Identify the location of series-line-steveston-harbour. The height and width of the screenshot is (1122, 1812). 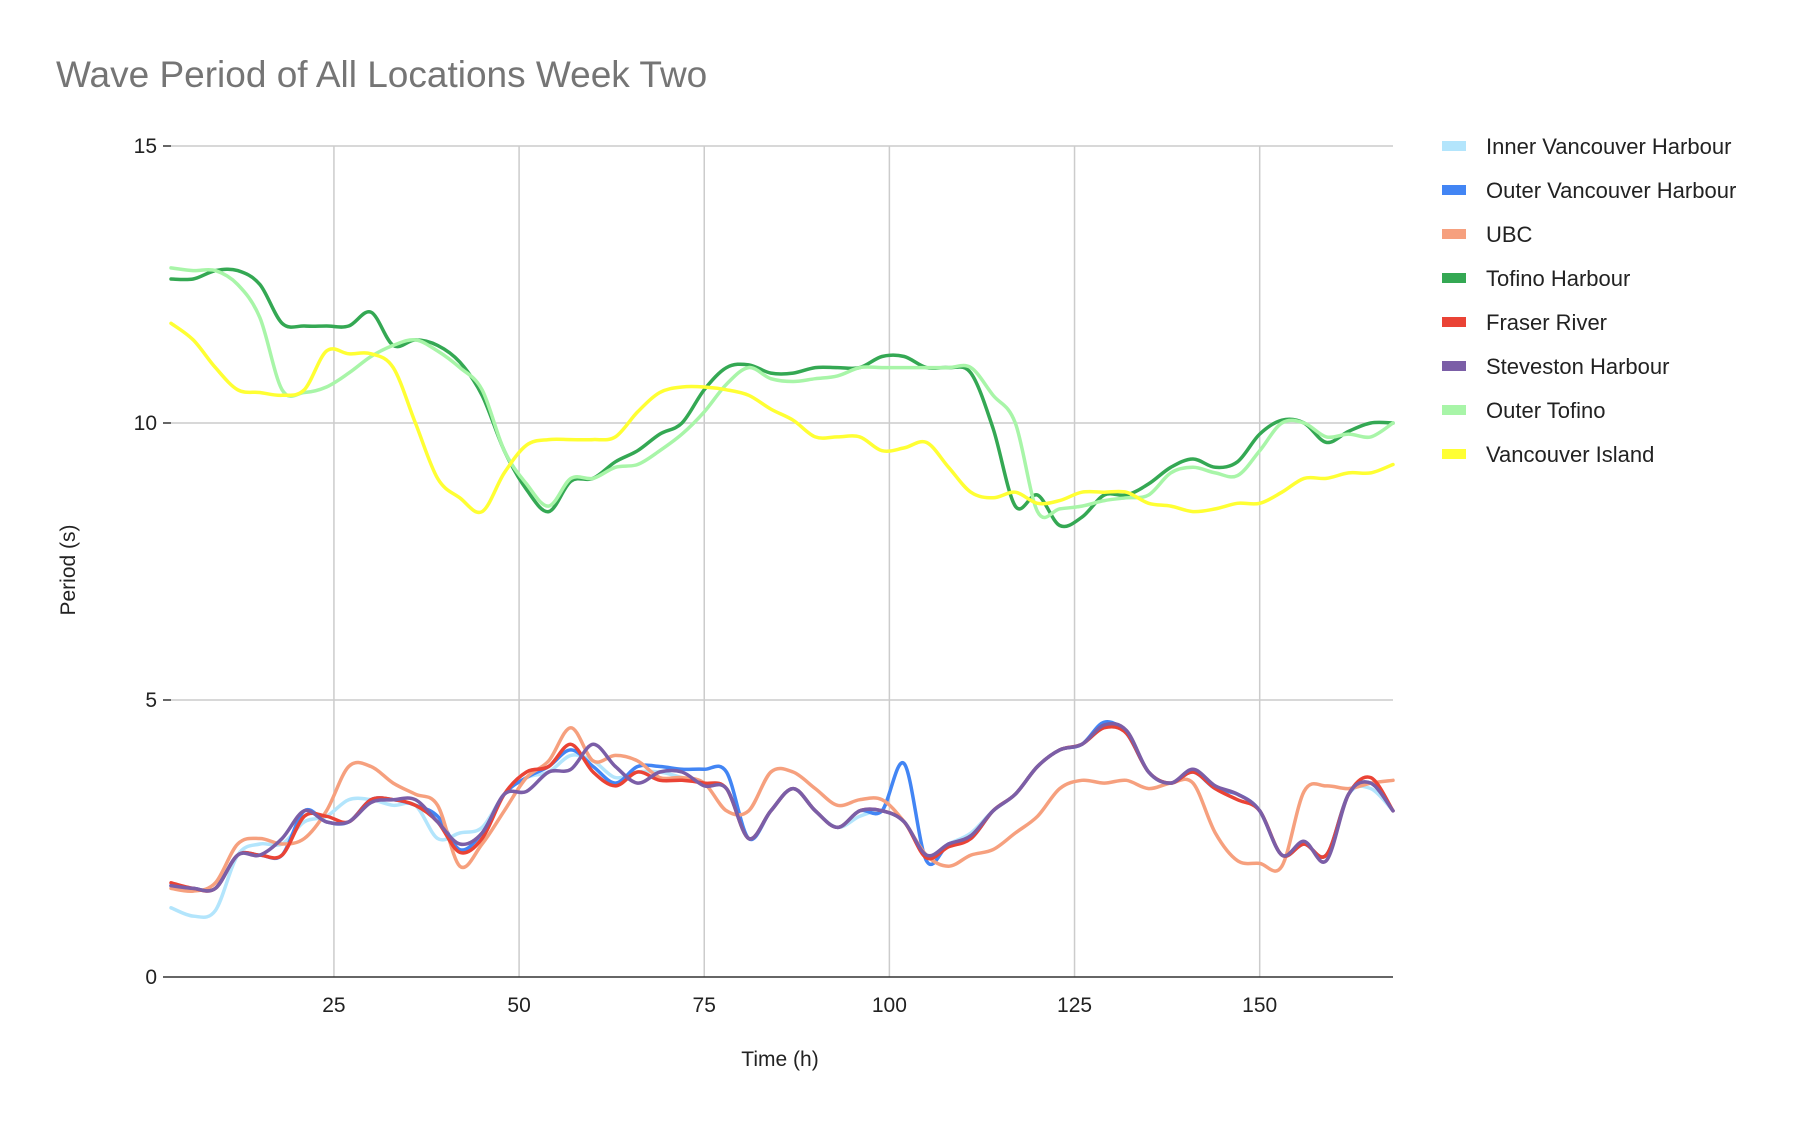
(782, 807).